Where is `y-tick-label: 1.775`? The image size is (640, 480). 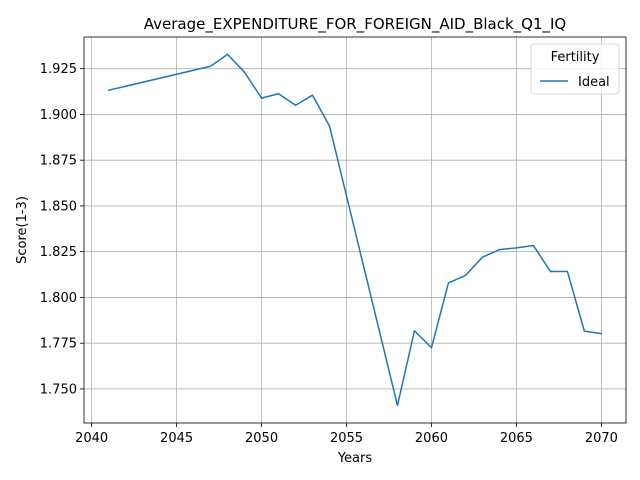 y-tick-label: 1.775 is located at coordinates (58, 344).